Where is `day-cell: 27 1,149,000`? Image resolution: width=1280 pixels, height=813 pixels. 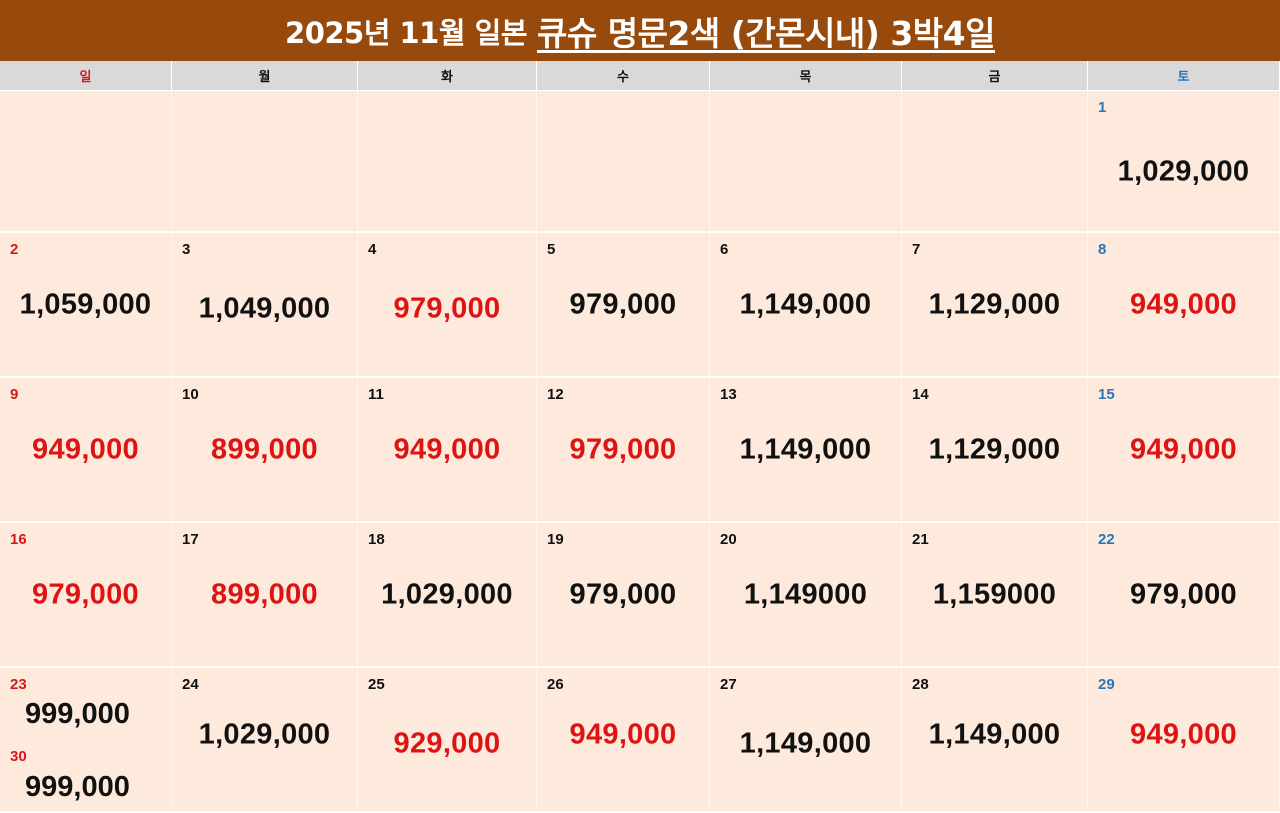
day-cell: 27 1,149,000 is located at coordinates (806, 740).